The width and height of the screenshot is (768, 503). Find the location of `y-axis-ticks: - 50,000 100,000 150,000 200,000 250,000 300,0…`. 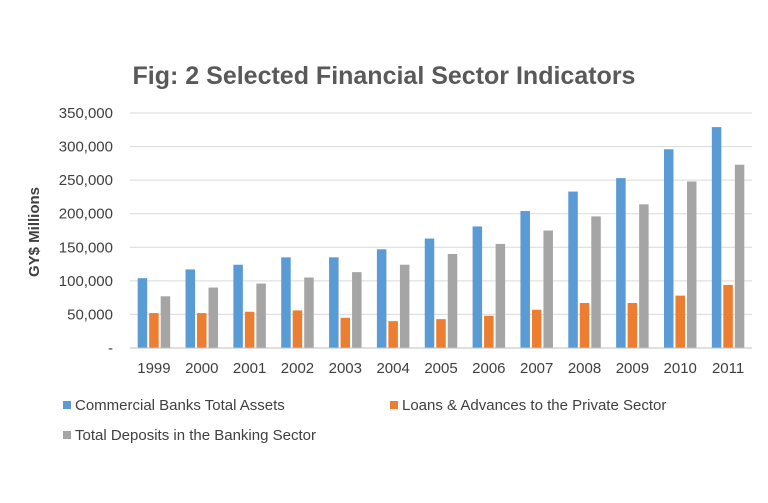

y-axis-ticks: - 50,000 100,000 150,000 200,000 250,000 300,0… is located at coordinates (86, 231).